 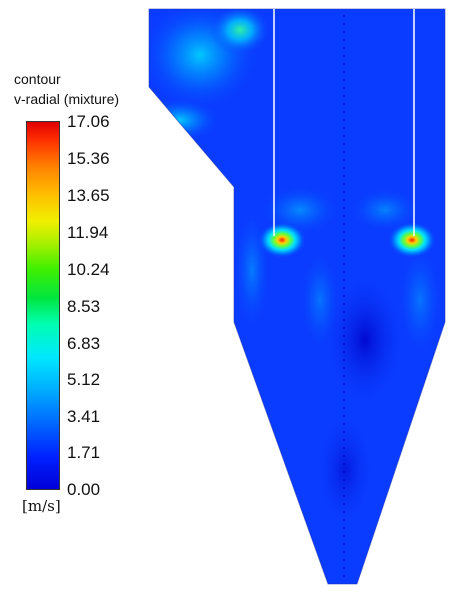 What do you see at coordinates (88, 269) in the screenshot?
I see `tick-label: 10.24` at bounding box center [88, 269].